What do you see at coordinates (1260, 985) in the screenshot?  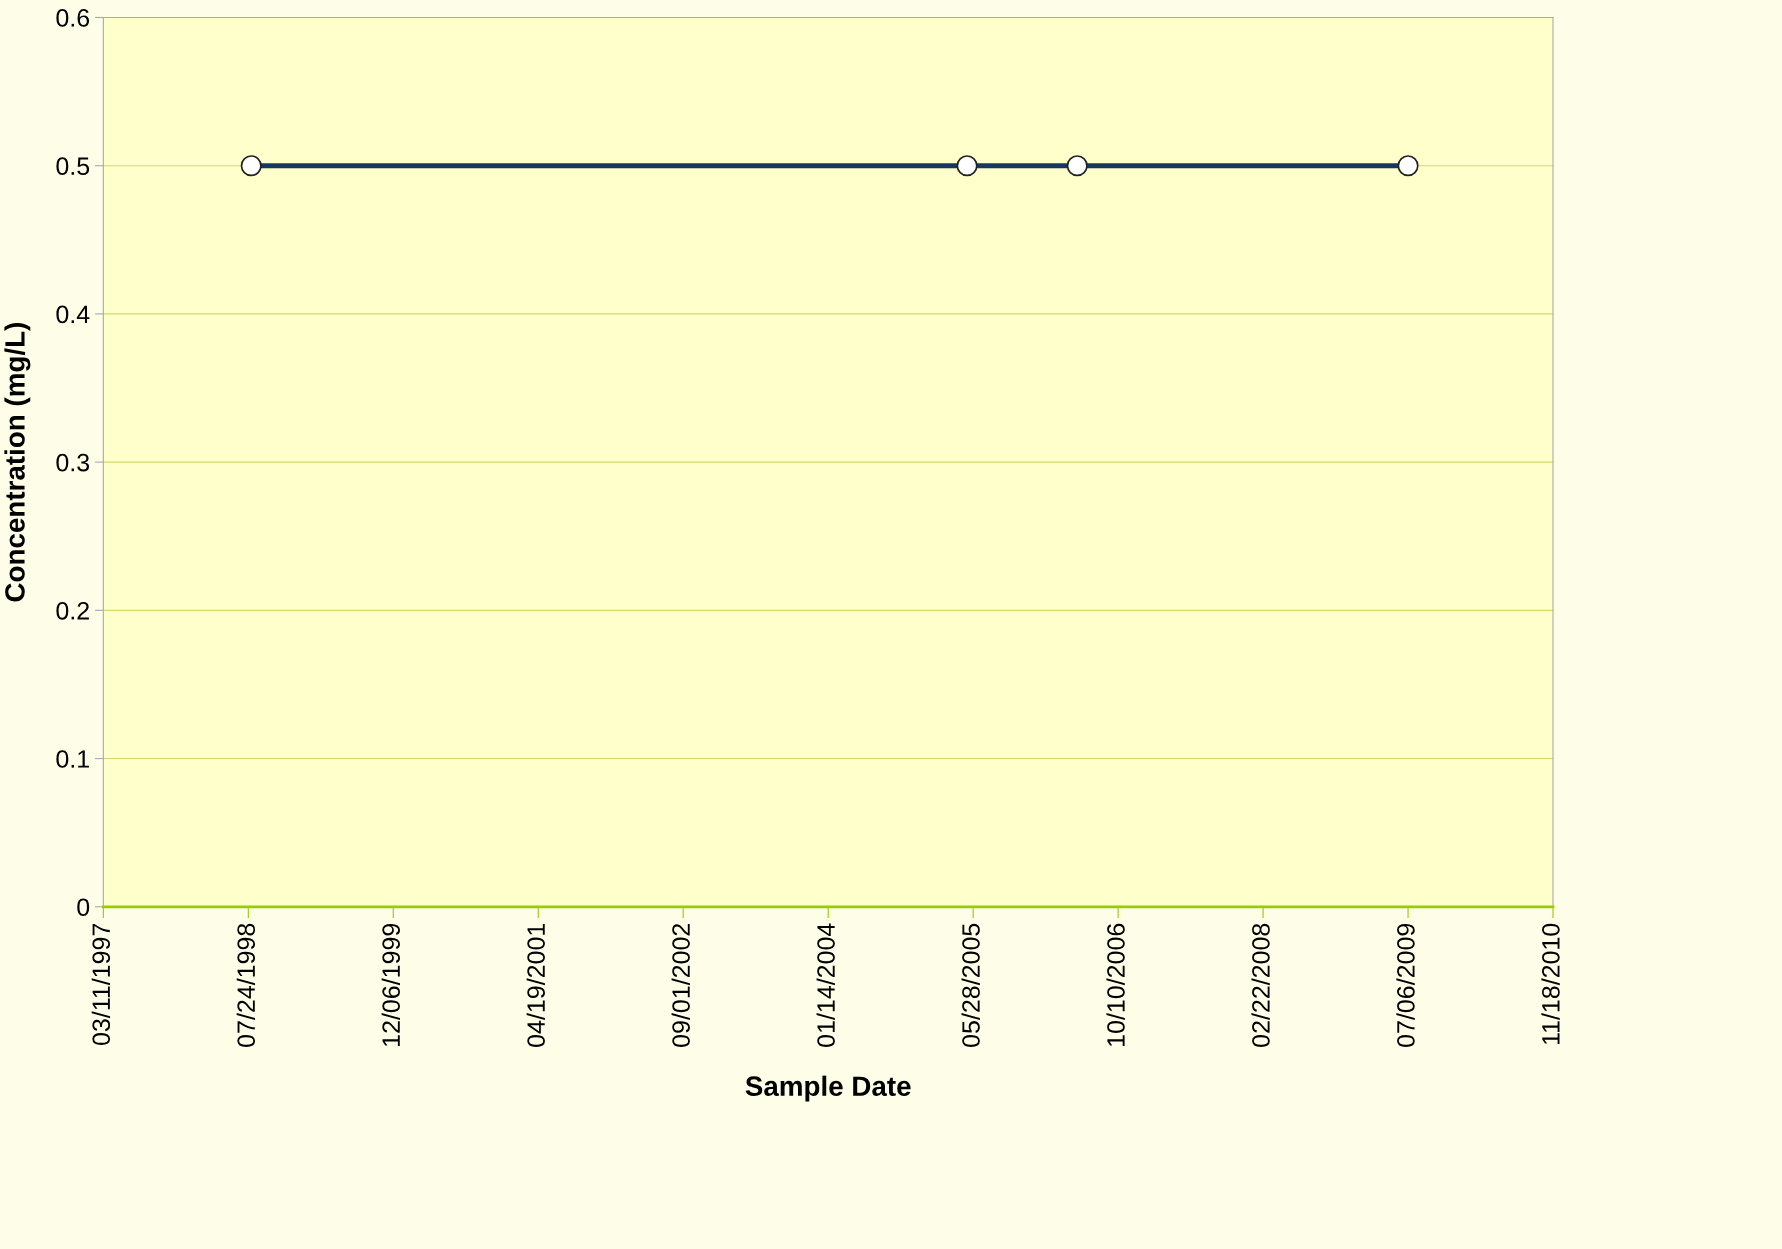 I see `x-tick-label: 02/22/2008` at bounding box center [1260, 985].